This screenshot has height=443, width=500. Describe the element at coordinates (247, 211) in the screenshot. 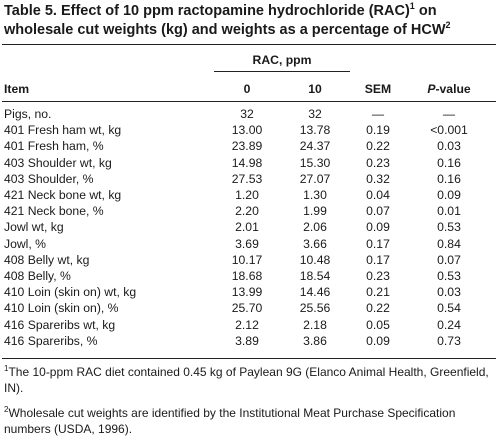

I see `rac-0-value: 2.20` at that location.